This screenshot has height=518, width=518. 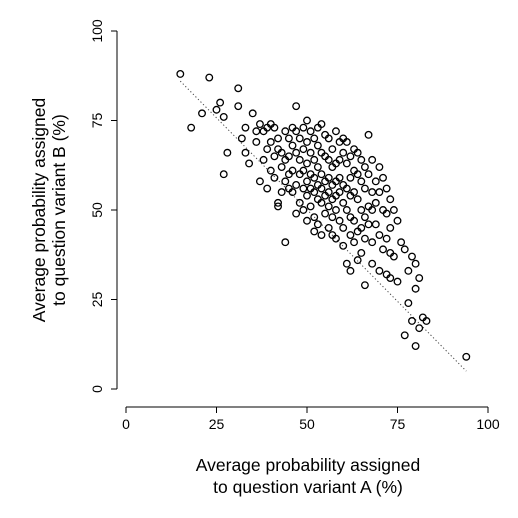 What do you see at coordinates (308, 465) in the screenshot?
I see `x-axis-label-line-1: Average probability assigned` at bounding box center [308, 465].